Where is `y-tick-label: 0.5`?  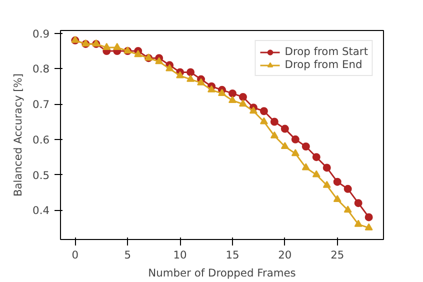
y-tick-label: 0.5 is located at coordinates (41, 175).